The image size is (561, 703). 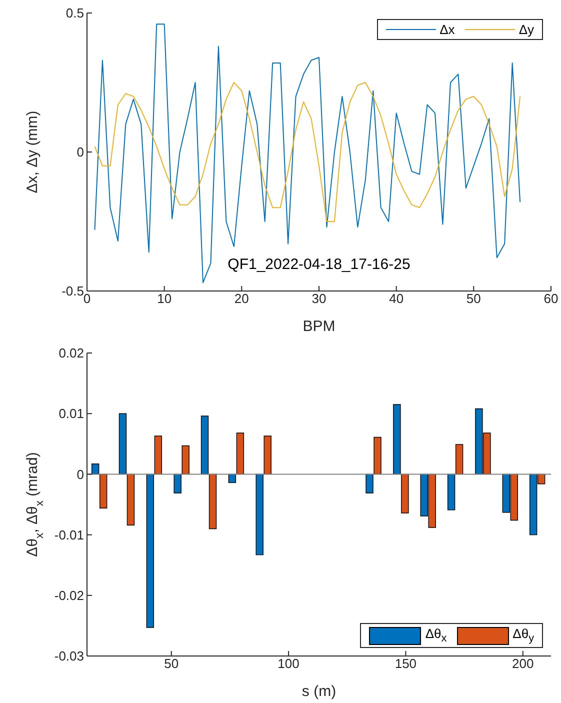 I want to click on y-tick-label: 0.5, so click(x=75, y=13).